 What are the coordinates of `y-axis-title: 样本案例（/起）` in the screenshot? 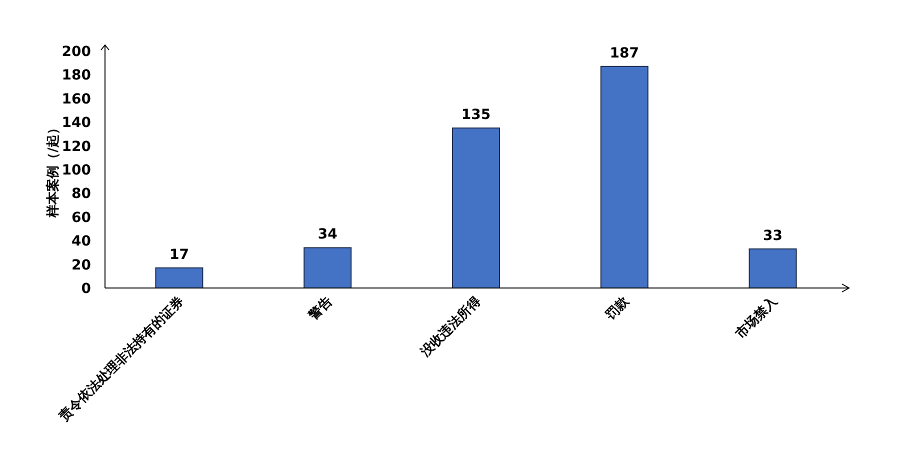 It's located at (53, 170).